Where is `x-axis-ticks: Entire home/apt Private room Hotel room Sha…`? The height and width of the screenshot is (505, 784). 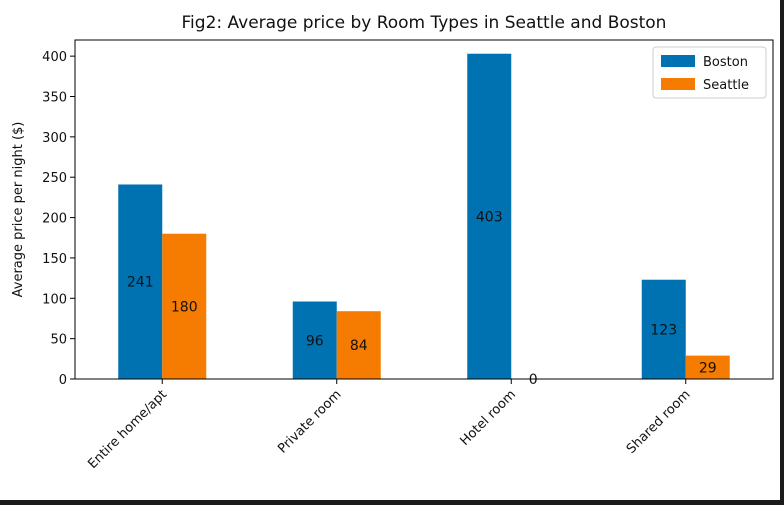
x-axis-ticks: Entire home/apt Private room Hotel room Sha… is located at coordinates (389, 425).